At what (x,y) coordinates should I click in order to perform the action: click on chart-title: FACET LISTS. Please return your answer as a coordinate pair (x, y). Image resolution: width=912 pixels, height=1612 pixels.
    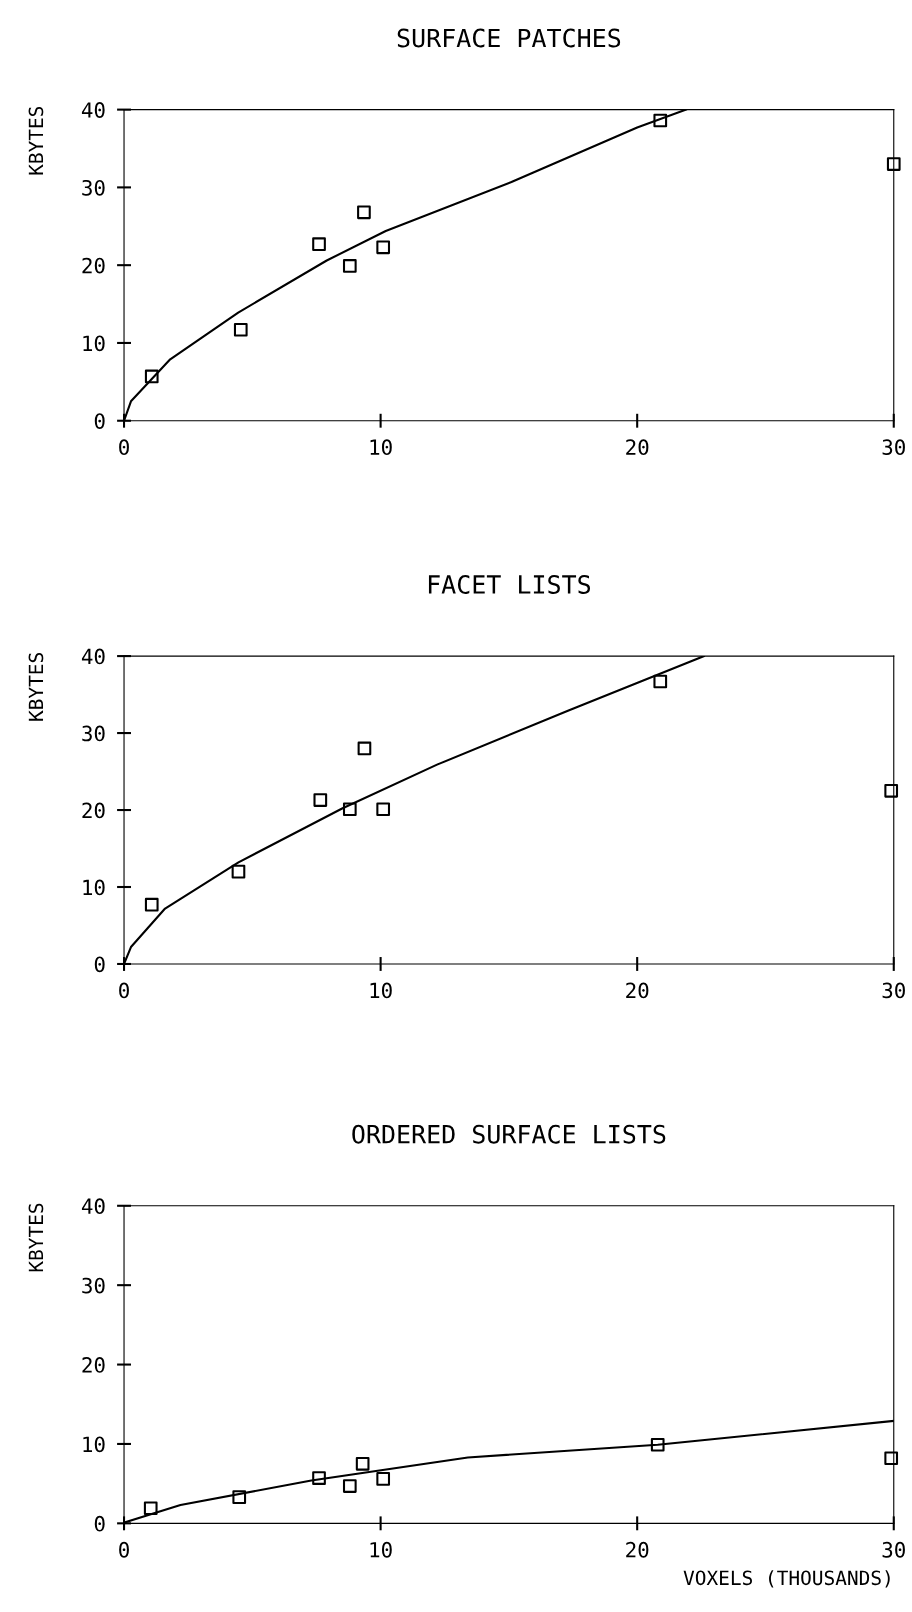
    Looking at the image, I should click on (509, 584).